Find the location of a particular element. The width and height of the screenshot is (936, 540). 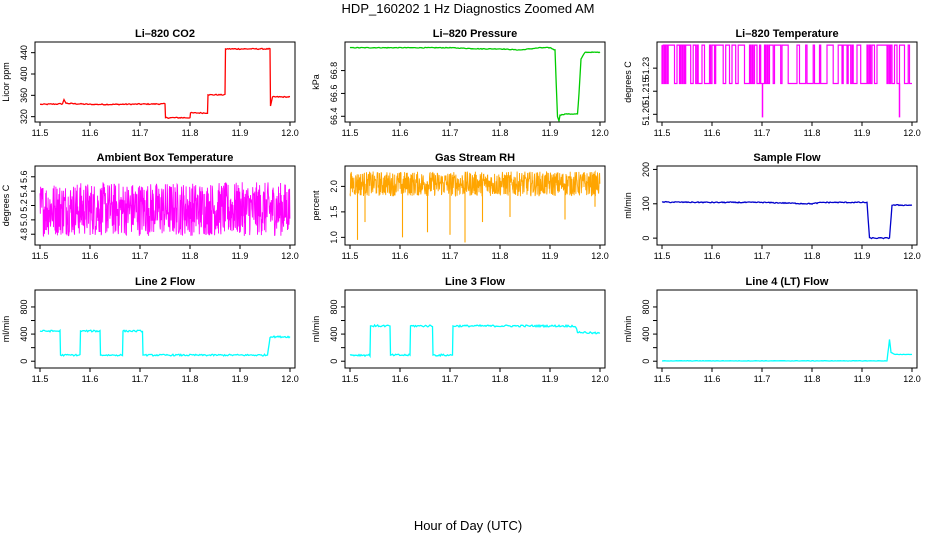

y-tick-label: 1.5 is located at coordinates (334, 212).